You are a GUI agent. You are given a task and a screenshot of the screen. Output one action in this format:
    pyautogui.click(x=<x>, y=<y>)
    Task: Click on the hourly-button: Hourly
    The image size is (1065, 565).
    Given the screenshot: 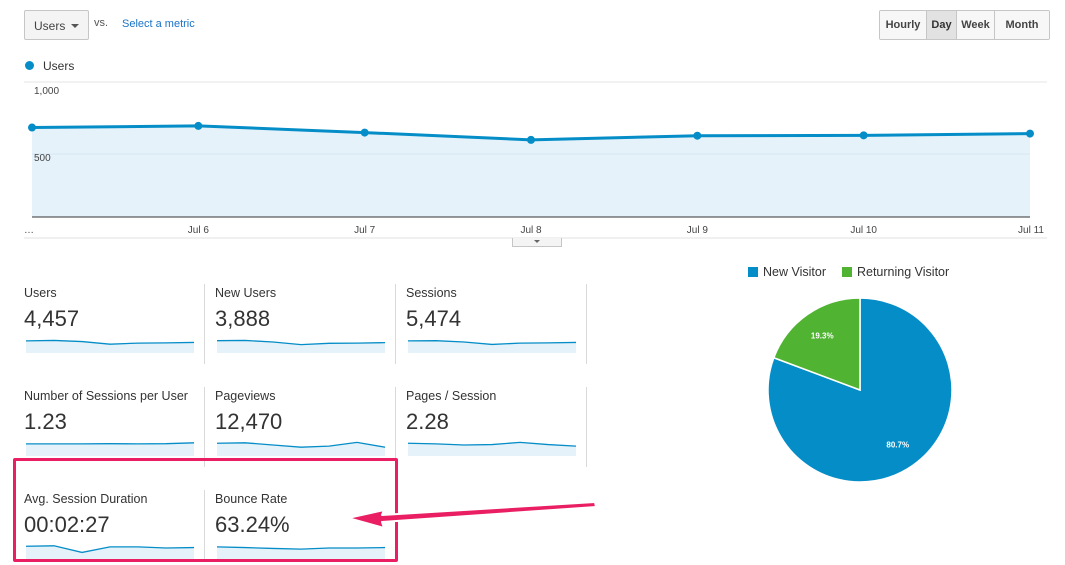 What is the action you would take?
    pyautogui.click(x=903, y=25)
    